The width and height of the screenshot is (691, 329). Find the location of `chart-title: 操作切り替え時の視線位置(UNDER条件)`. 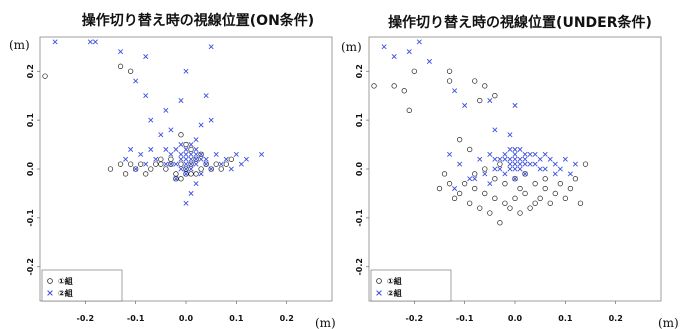

chart-title: 操作切り替え時の視線位置(UNDER条件) is located at coordinates (520, 22).